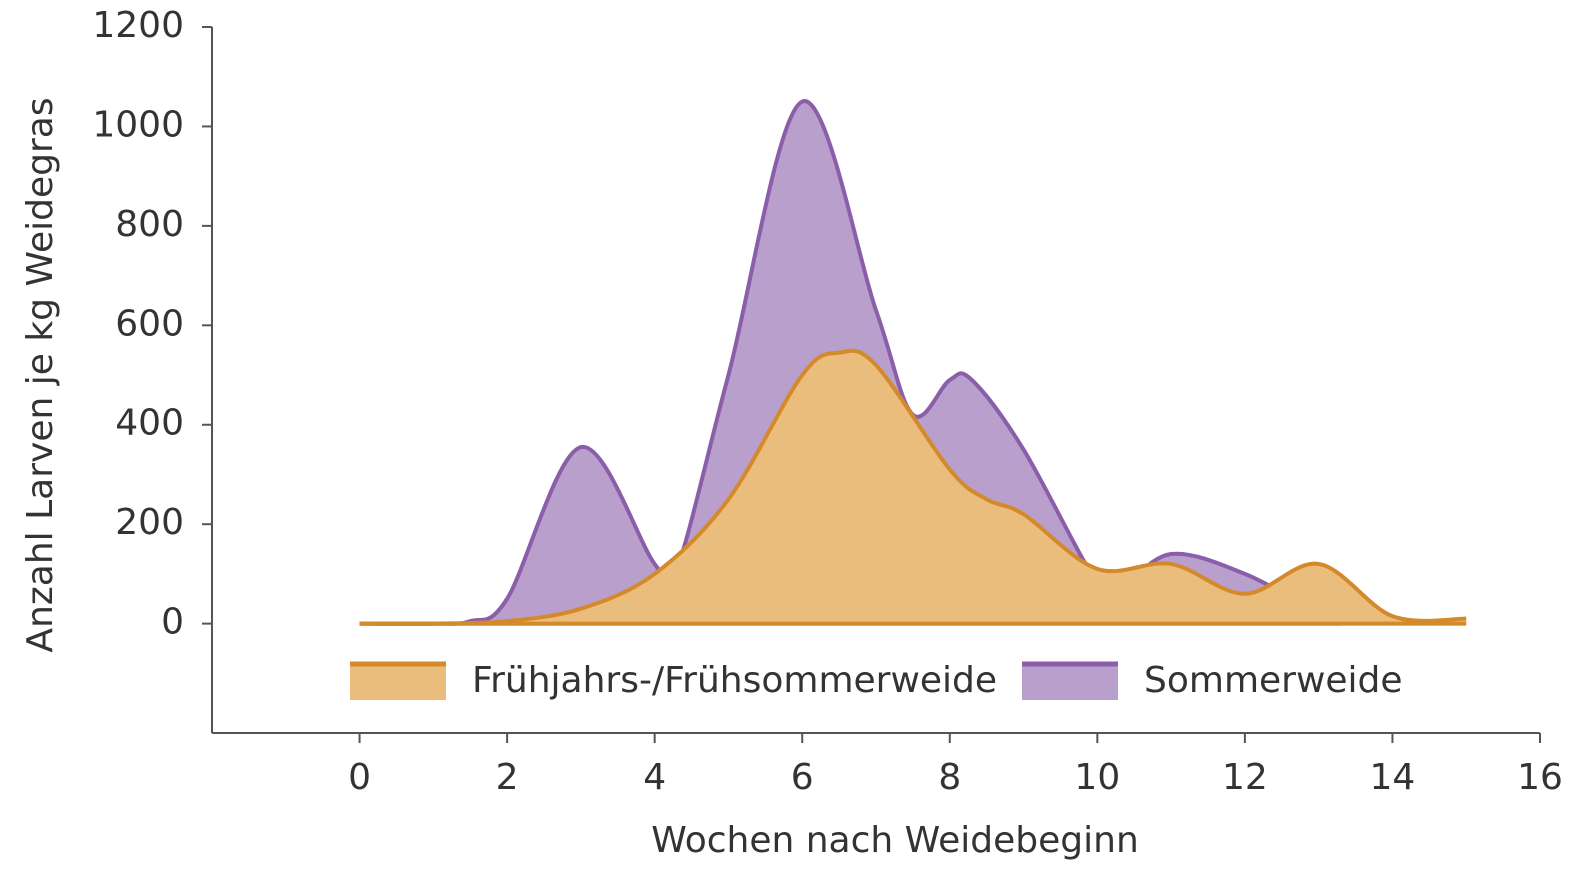 This screenshot has height=871, width=1575. Describe the element at coordinates (507, 777) in the screenshot. I see `x-tick-label: 2` at that location.